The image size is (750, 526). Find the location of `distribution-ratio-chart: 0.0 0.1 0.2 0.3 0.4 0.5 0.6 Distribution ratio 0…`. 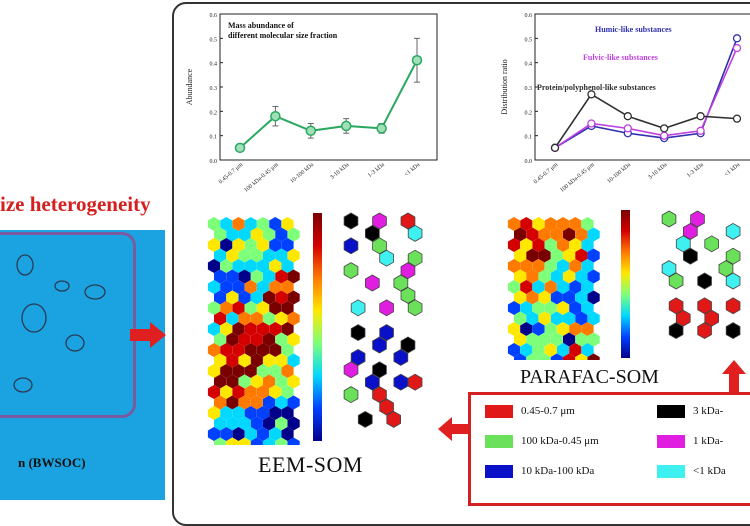

distribution-ratio-chart: 0.0 0.1 0.2 0.3 0.4 0.5 0.6 Distribution ratio 0… is located at coordinates (625, 103).